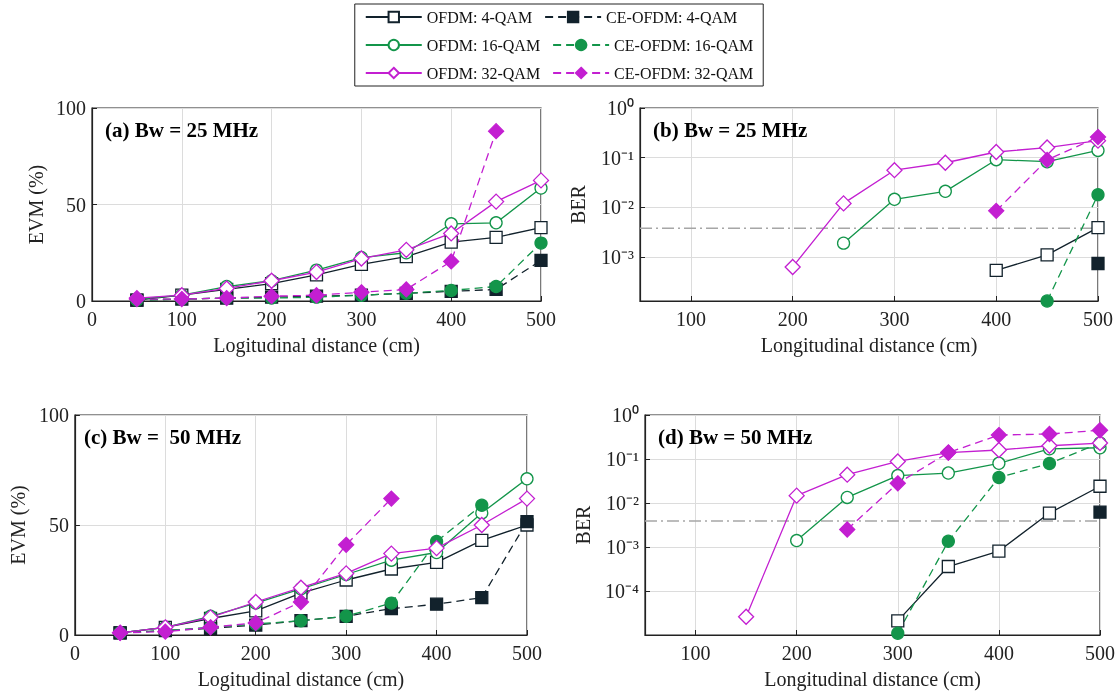 Image resolution: width=1118 pixels, height=694 pixels. Describe the element at coordinates (735, 436) in the screenshot. I see `chart-title: (d) Bw = 50 MHz` at that location.